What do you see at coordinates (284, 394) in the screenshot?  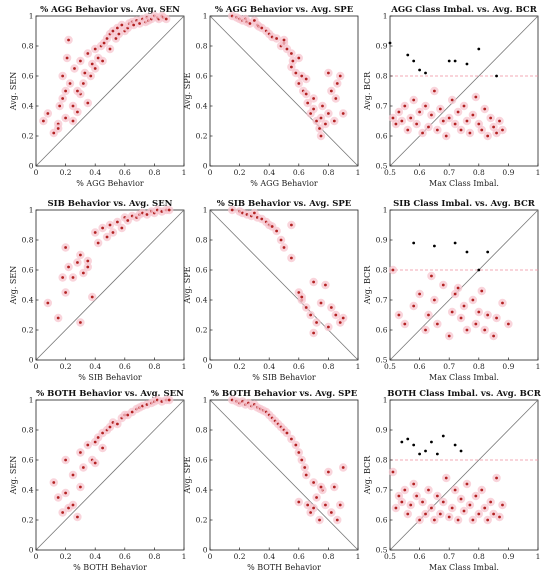 I see `chart-title: % BOTH Behavior vs. Avg. SPE` at bounding box center [284, 394].